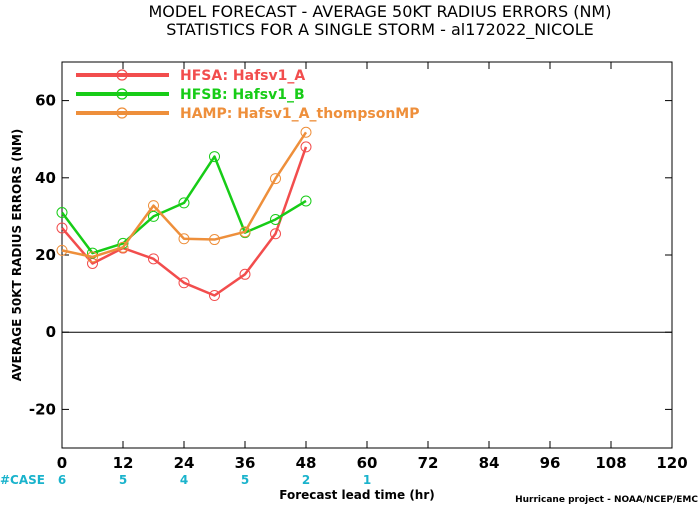 This screenshot has width=700, height=506. What do you see at coordinates (367, 463) in the screenshot?
I see `x-tick-label: 60` at bounding box center [367, 463].